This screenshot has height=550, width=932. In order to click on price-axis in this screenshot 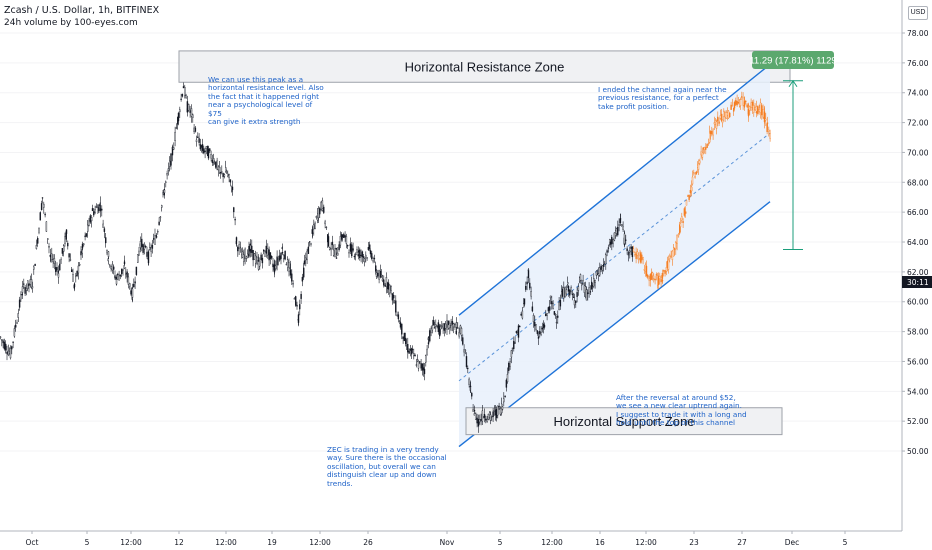, I will do `click(917, 275)`.